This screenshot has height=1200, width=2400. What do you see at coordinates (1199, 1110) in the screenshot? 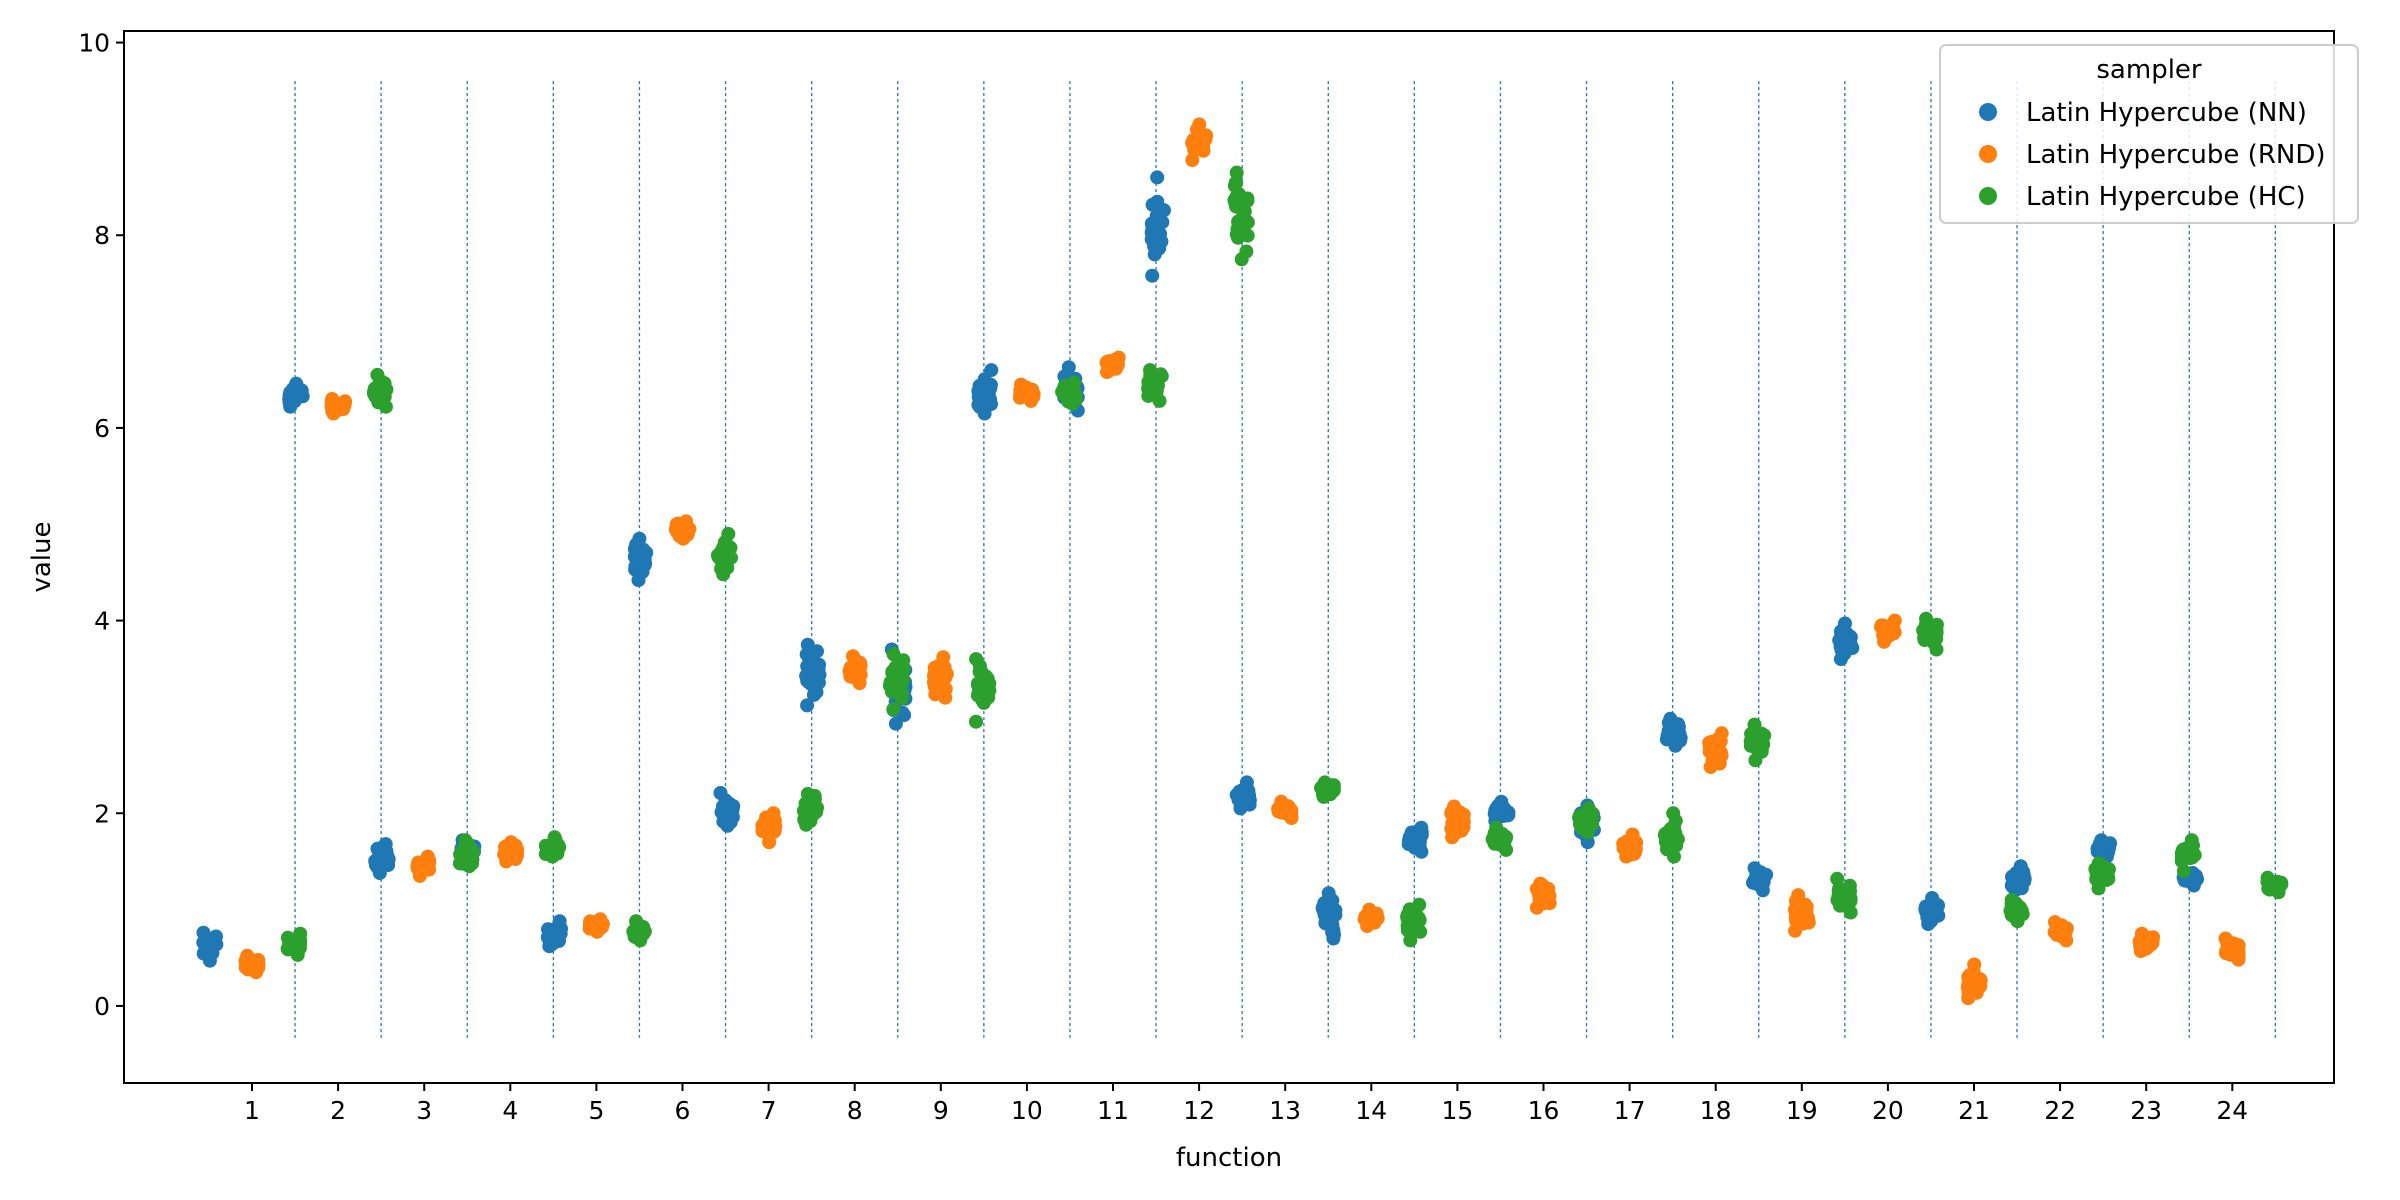
I see `x-tick-label: 12` at bounding box center [1199, 1110].